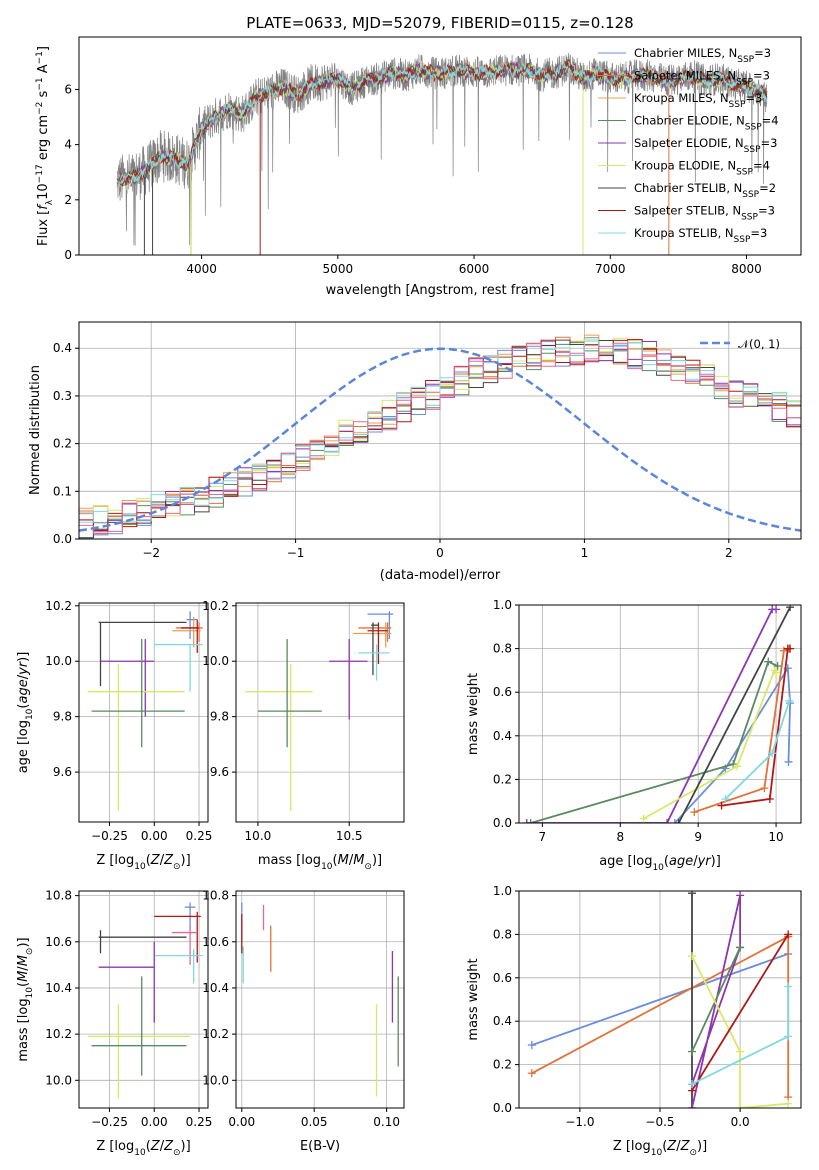 The image size is (819, 1170). What do you see at coordinates (201, 269) in the screenshot?
I see `x-tick-label: 4000` at bounding box center [201, 269].